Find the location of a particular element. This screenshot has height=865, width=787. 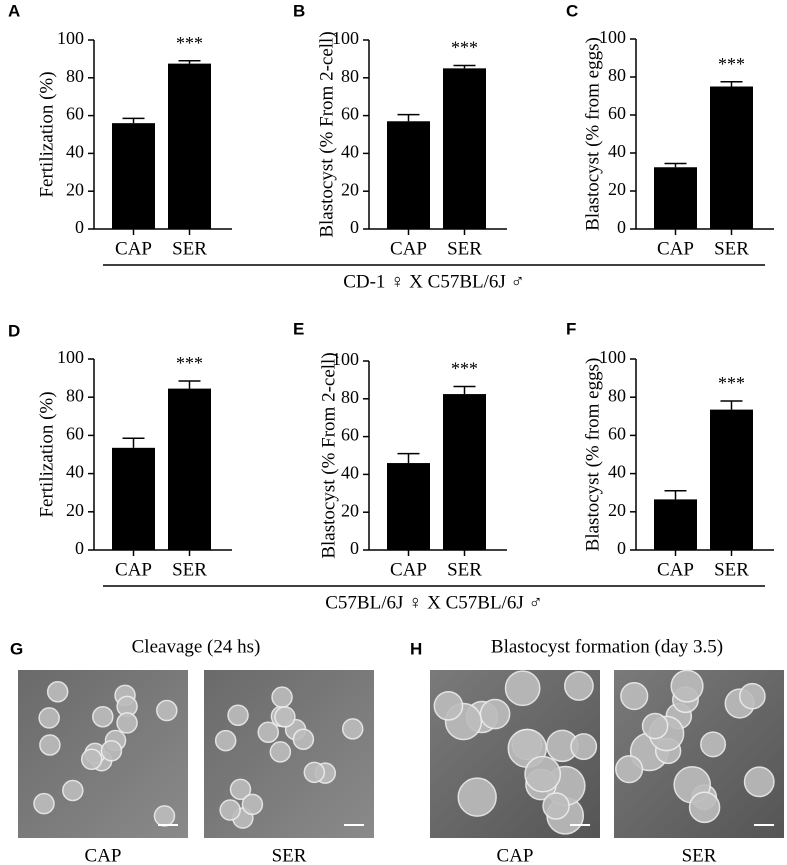

group-label: CD-1 ♀ X C57BL/6J ♂ is located at coordinates (434, 281).